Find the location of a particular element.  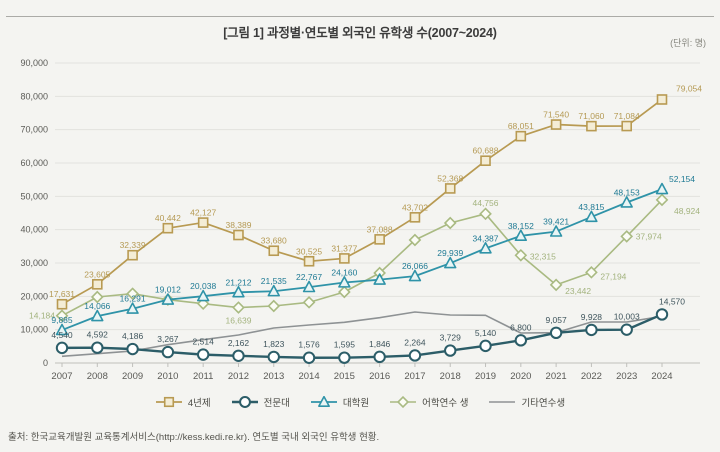

svg-text: 60,000 is located at coordinates (34, 163).